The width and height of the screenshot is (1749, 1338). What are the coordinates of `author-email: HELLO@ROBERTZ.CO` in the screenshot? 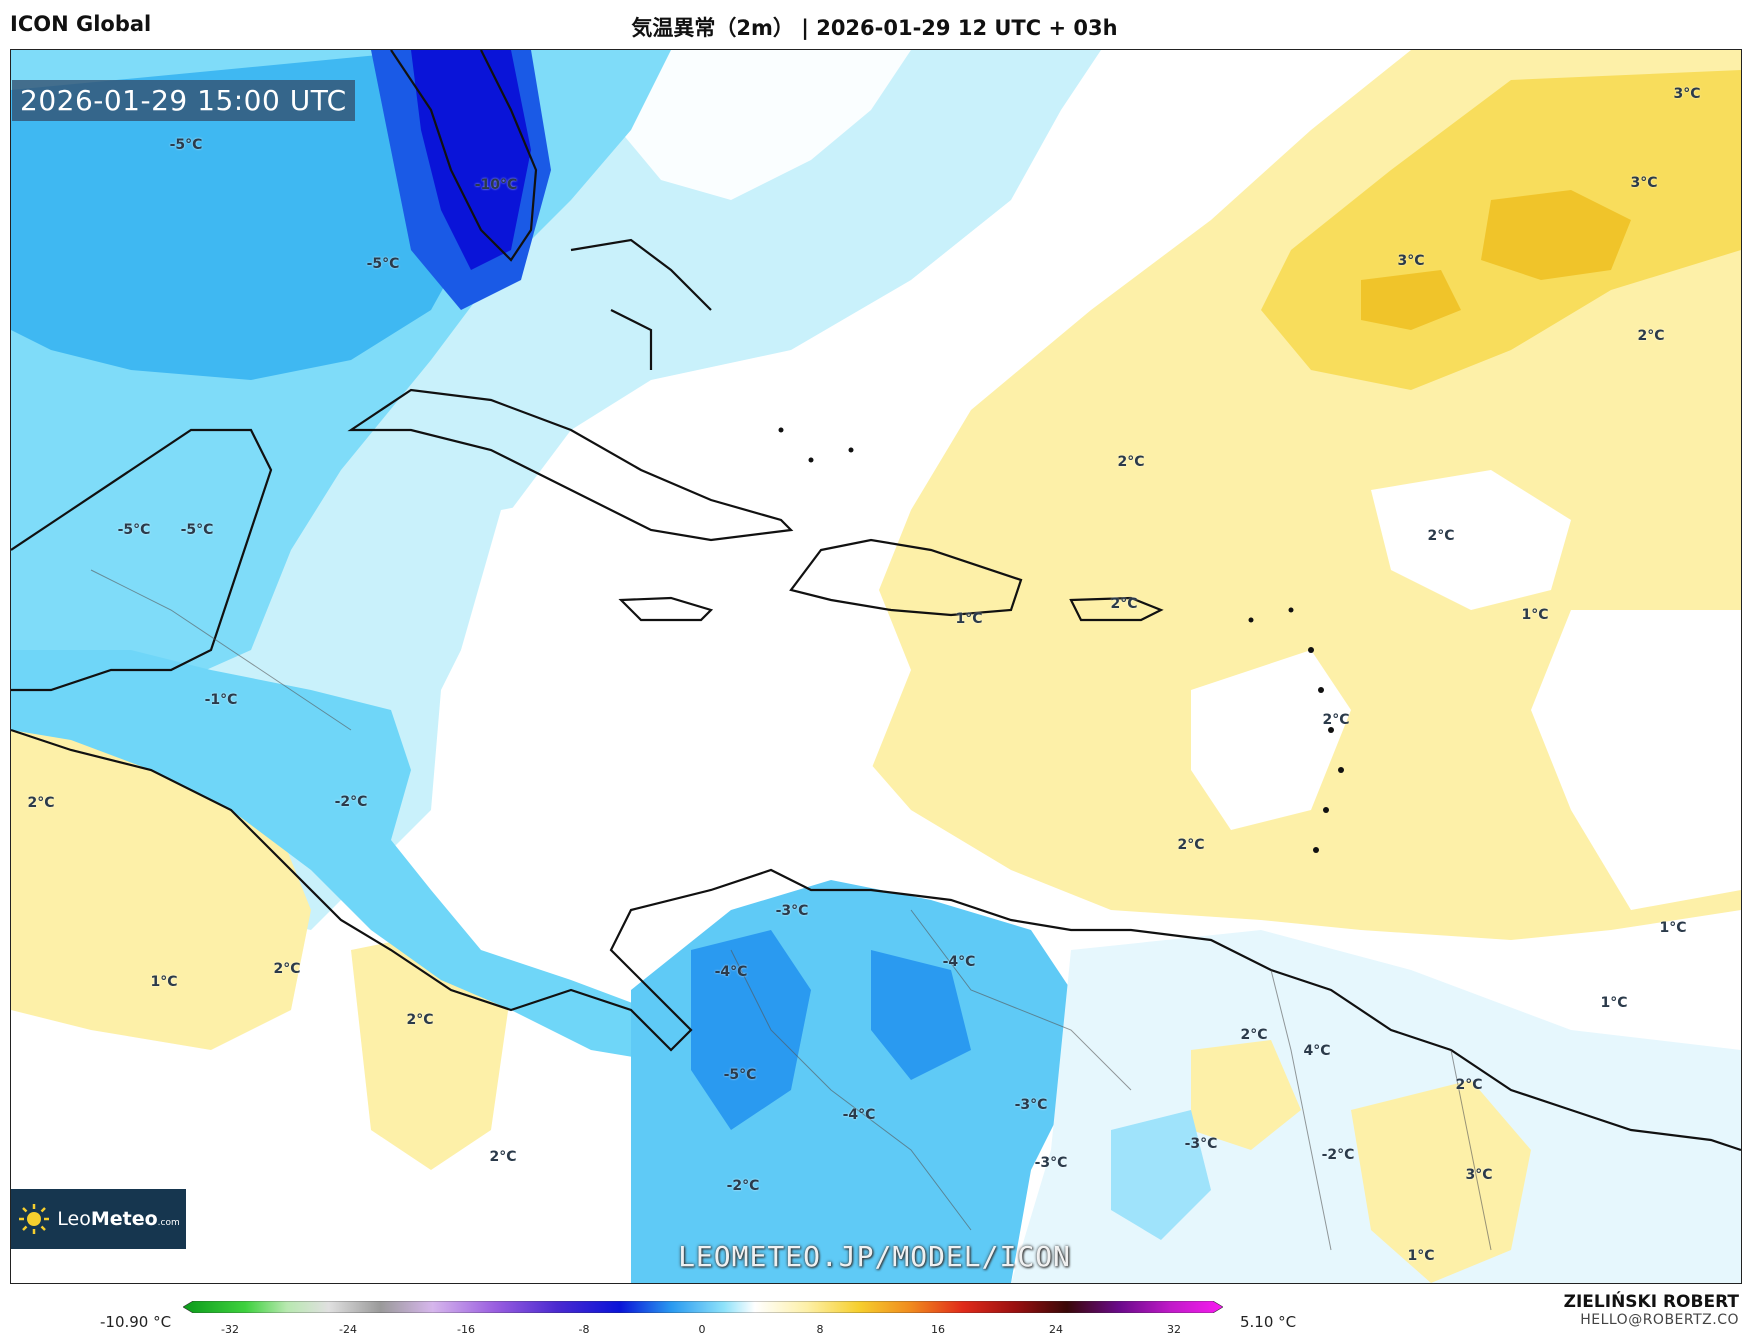 It's located at (1659, 1320).